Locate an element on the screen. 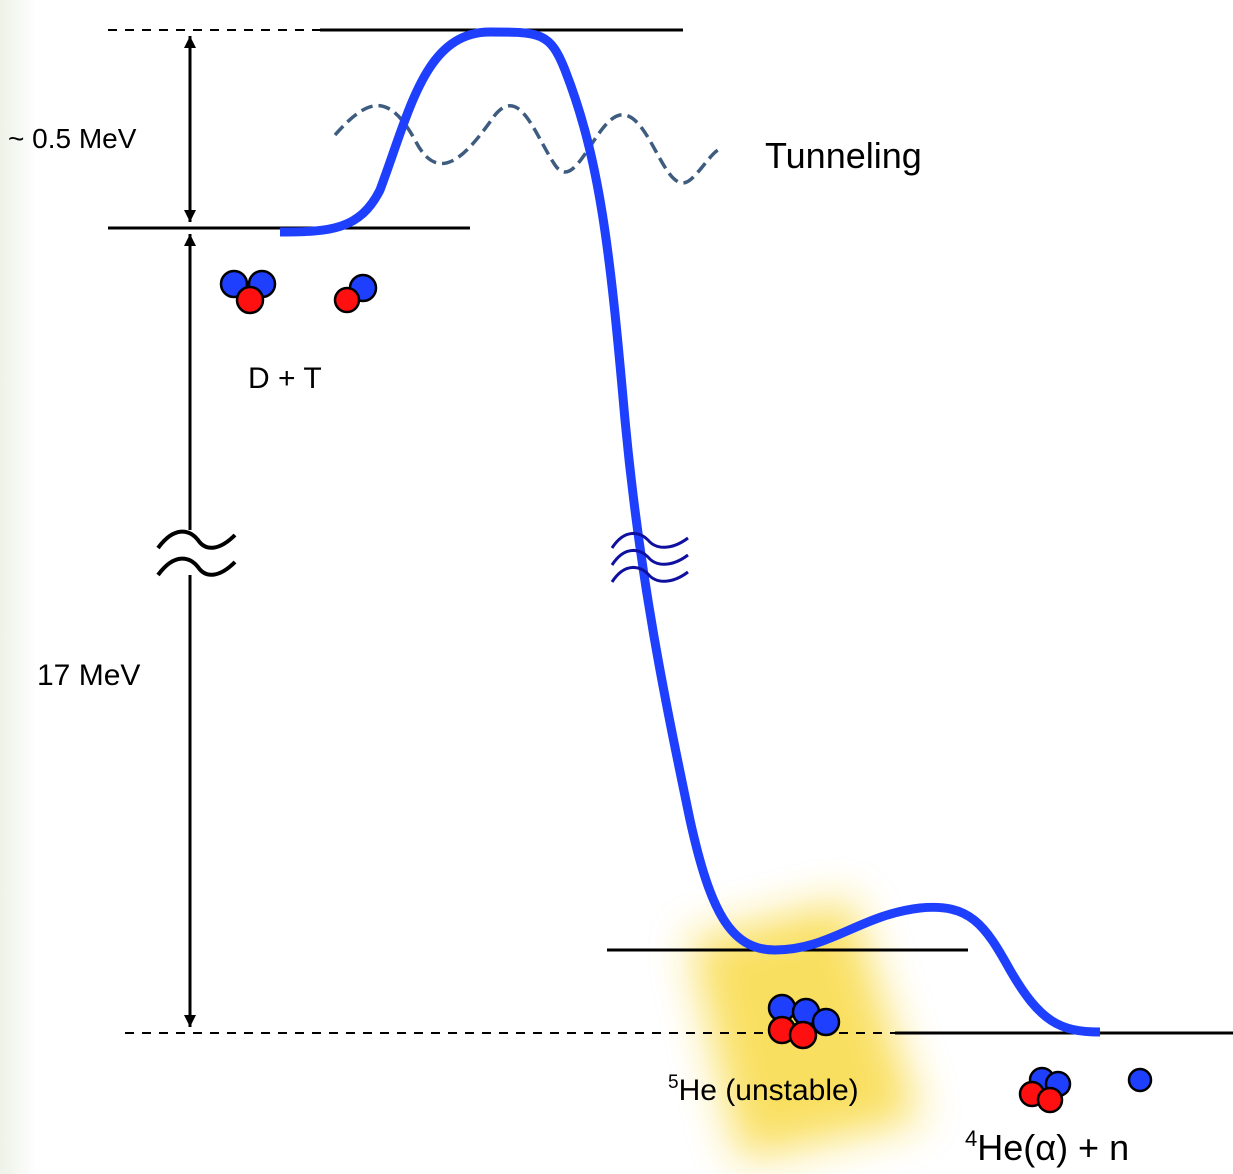 This screenshot has width=1233, height=1174. intermediate-label: 5He (unstable) is located at coordinates (763, 1089).